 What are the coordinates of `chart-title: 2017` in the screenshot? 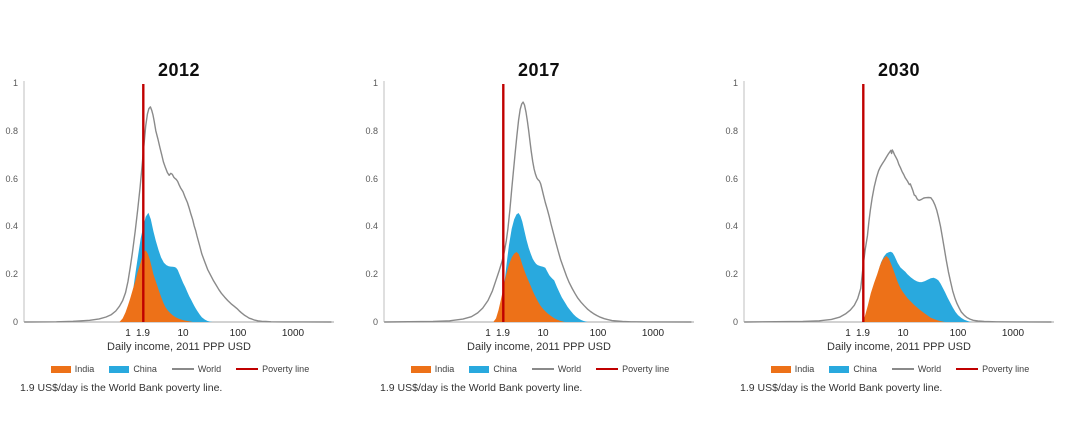 It's located at (539, 70).